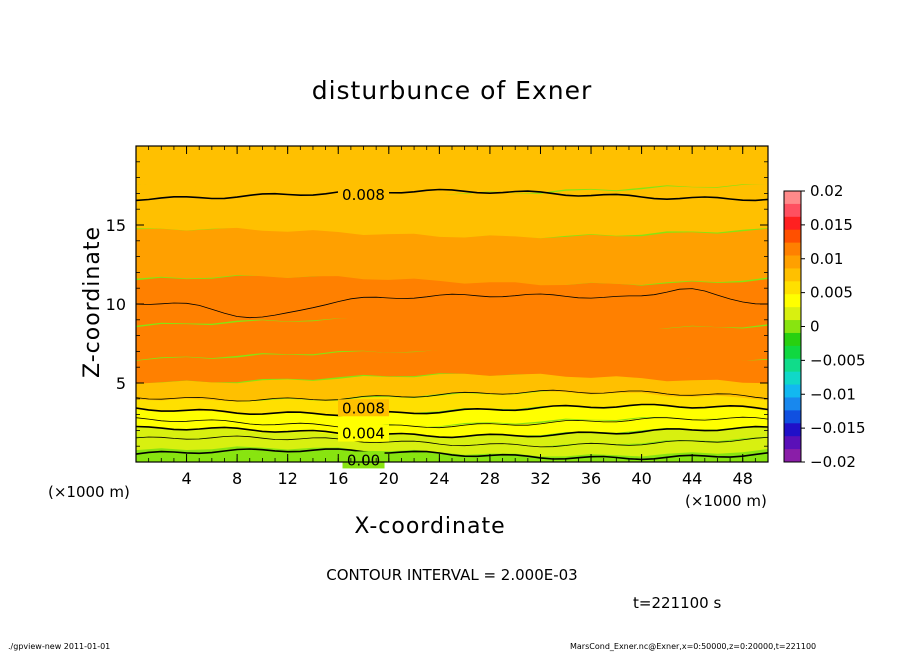 Image resolution: width=904 pixels, height=654 pixels. Describe the element at coordinates (89, 492) in the screenshot. I see `x-unit-left: (×1000 m)` at that location.